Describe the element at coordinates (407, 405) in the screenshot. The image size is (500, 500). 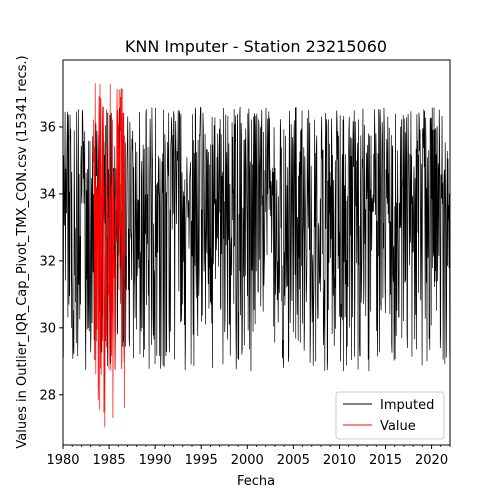
I see `legend-label-imputed: Imputed` at that location.